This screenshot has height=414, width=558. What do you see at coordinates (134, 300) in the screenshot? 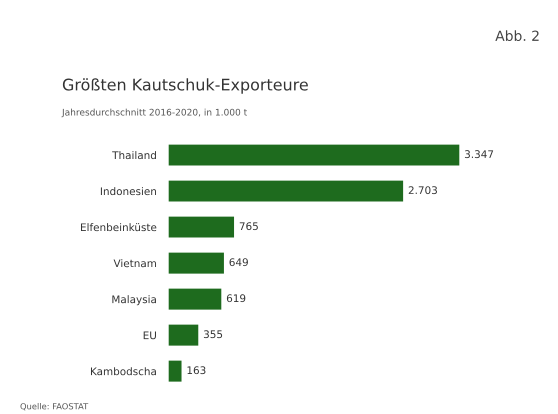
I see `y-tick-label: Malaysia` at bounding box center [134, 300].